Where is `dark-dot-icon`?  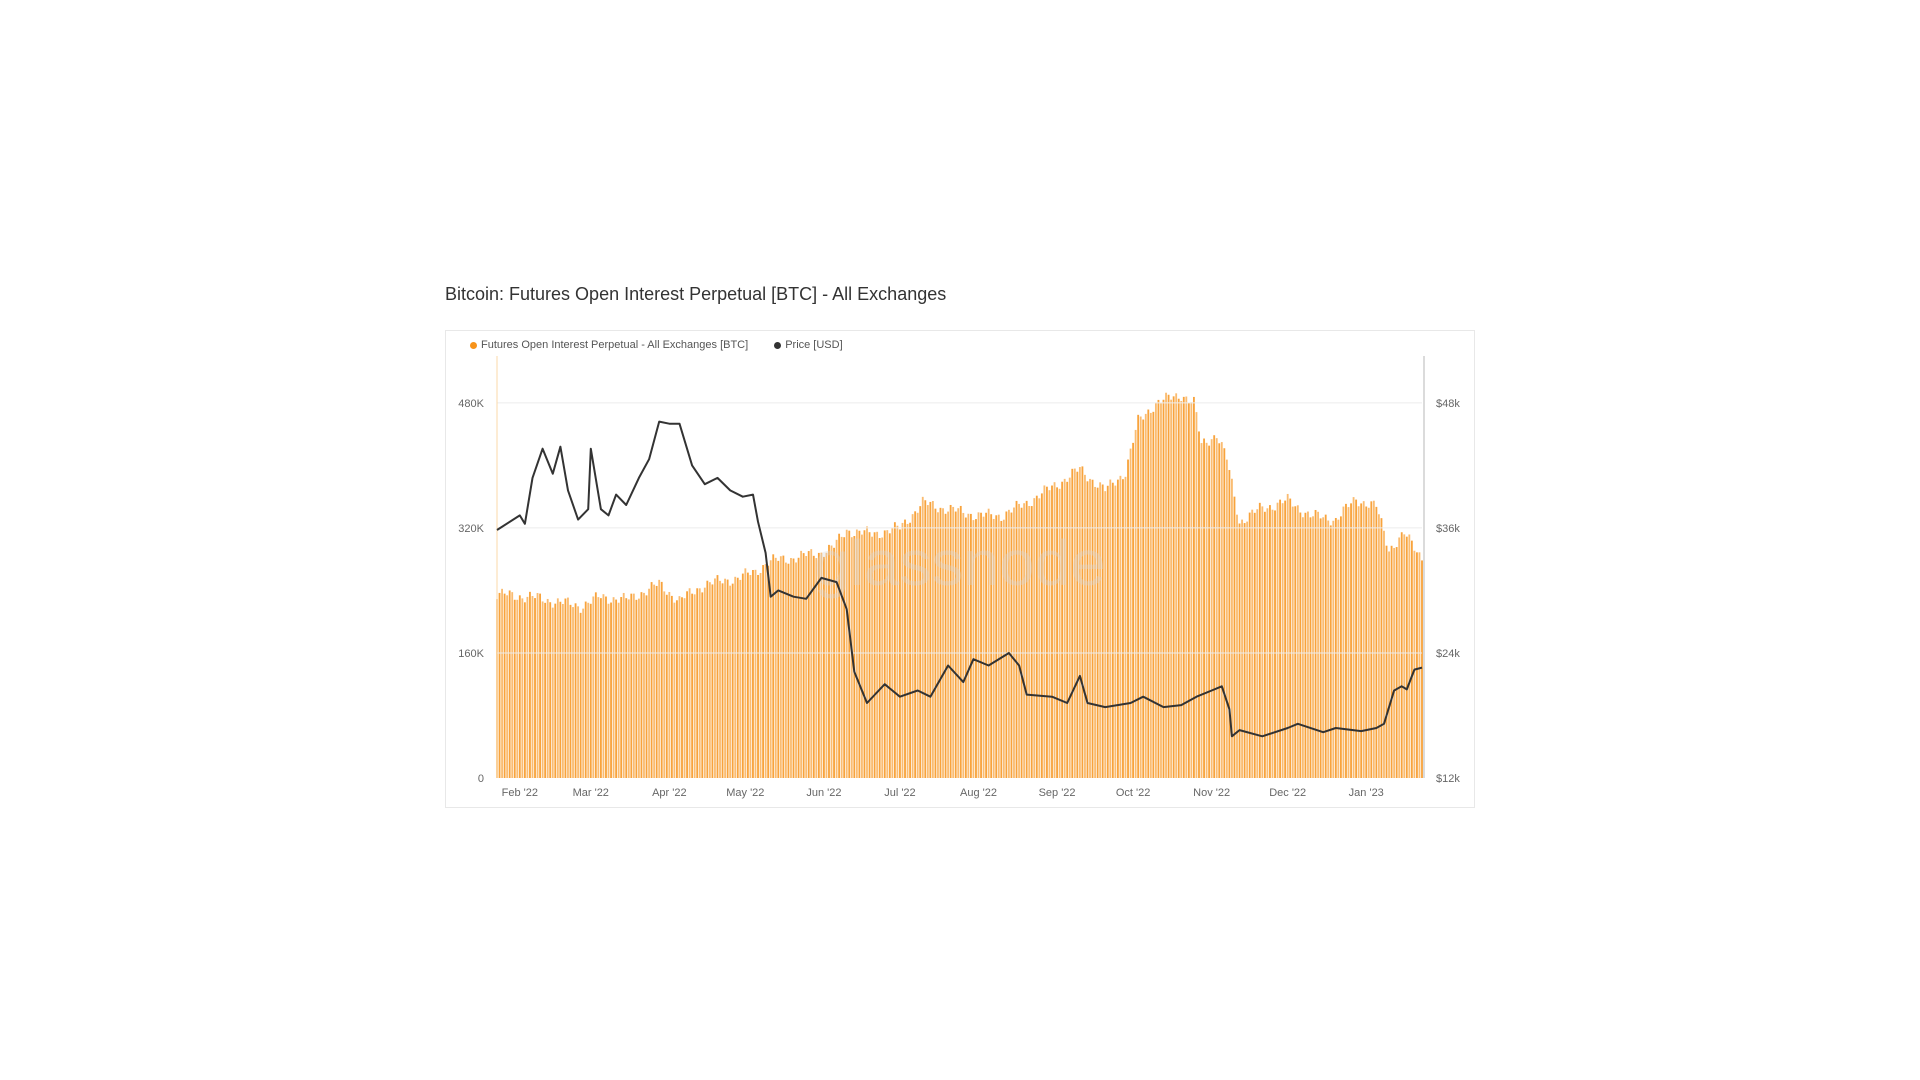
dark-dot-icon is located at coordinates (778, 345).